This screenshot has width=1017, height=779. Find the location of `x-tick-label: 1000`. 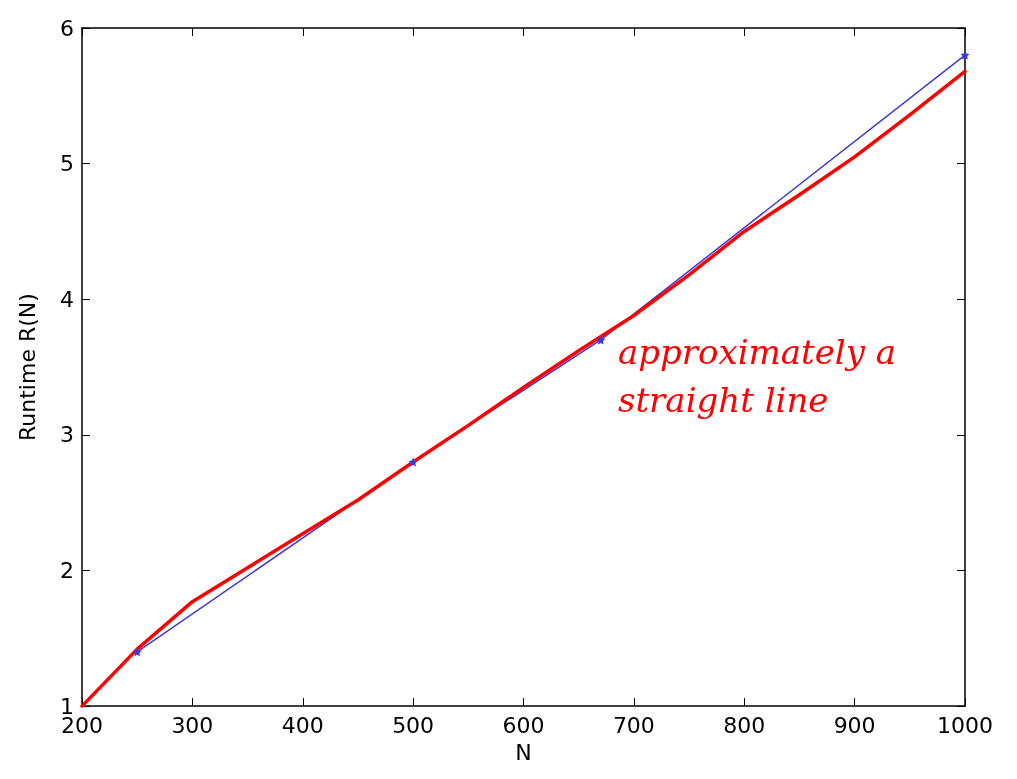

x-tick-label: 1000 is located at coordinates (965, 725).